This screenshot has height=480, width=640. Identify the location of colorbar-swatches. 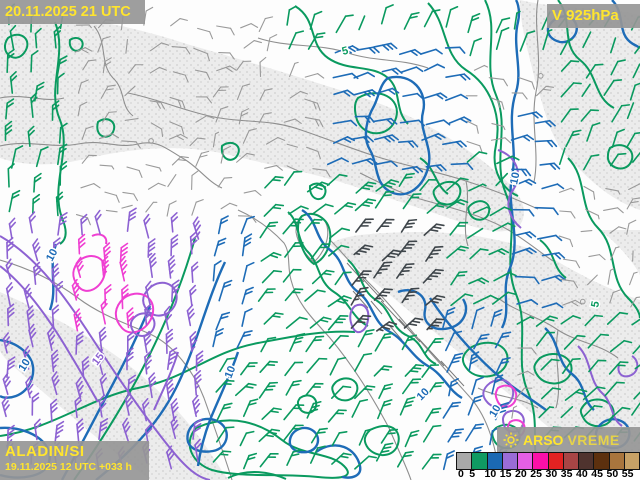
(548, 461).